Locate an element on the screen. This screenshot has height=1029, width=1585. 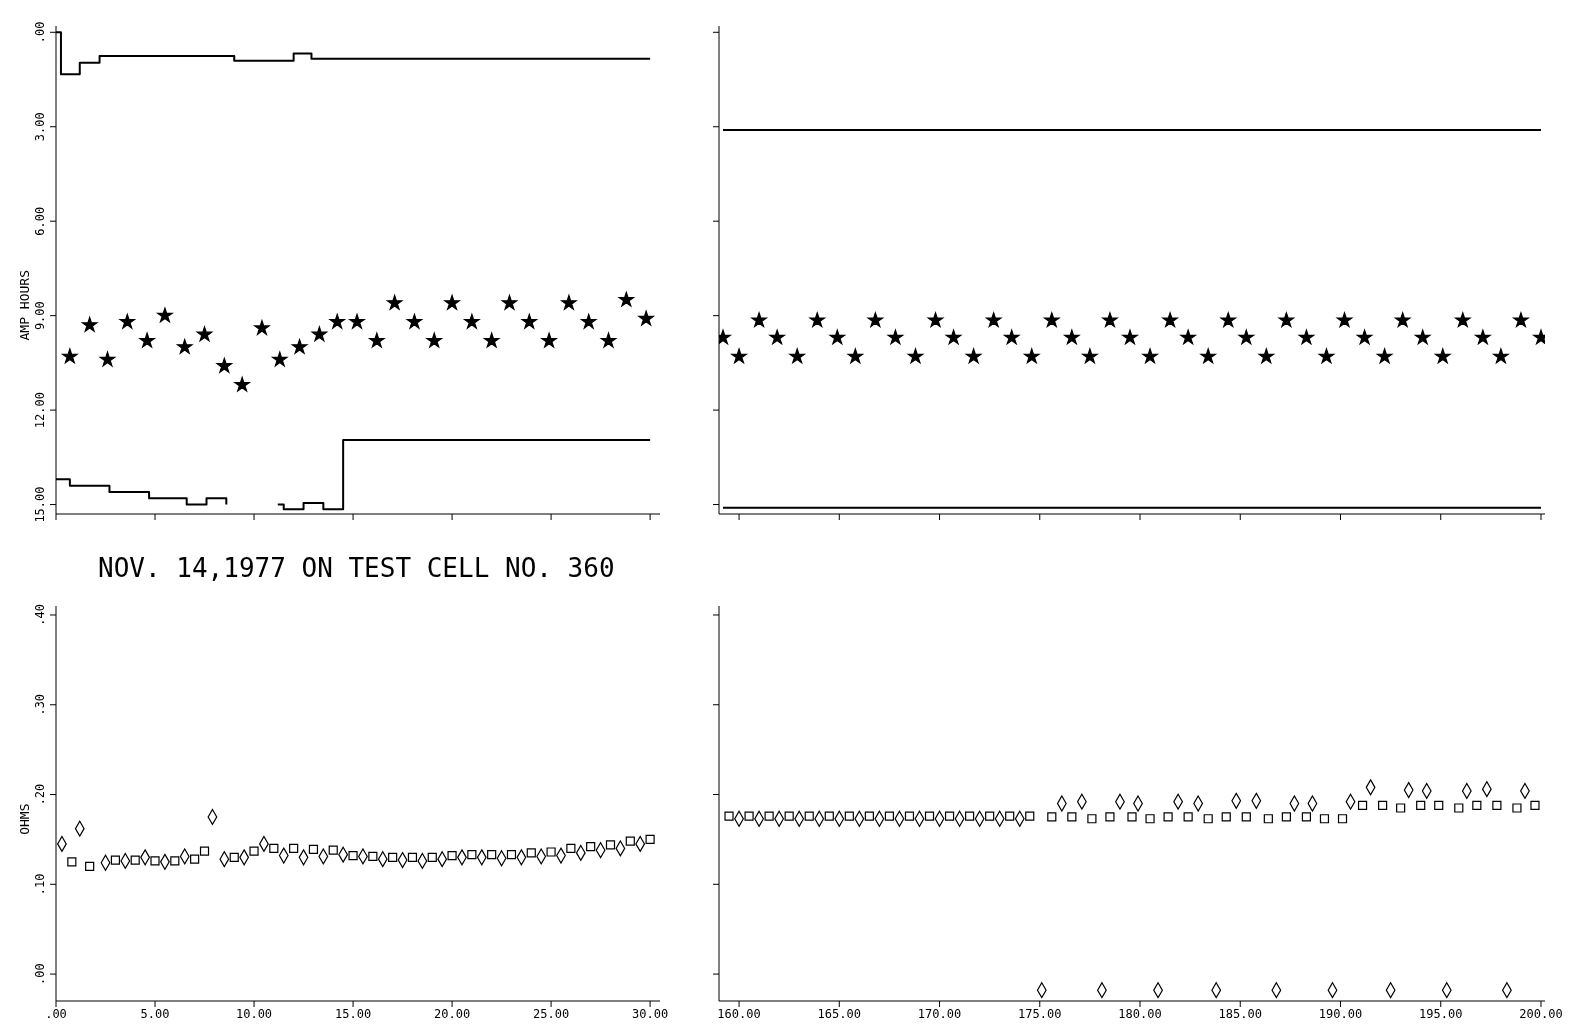
x-tick-label: 175.00 is located at coordinates (1040, 1013).